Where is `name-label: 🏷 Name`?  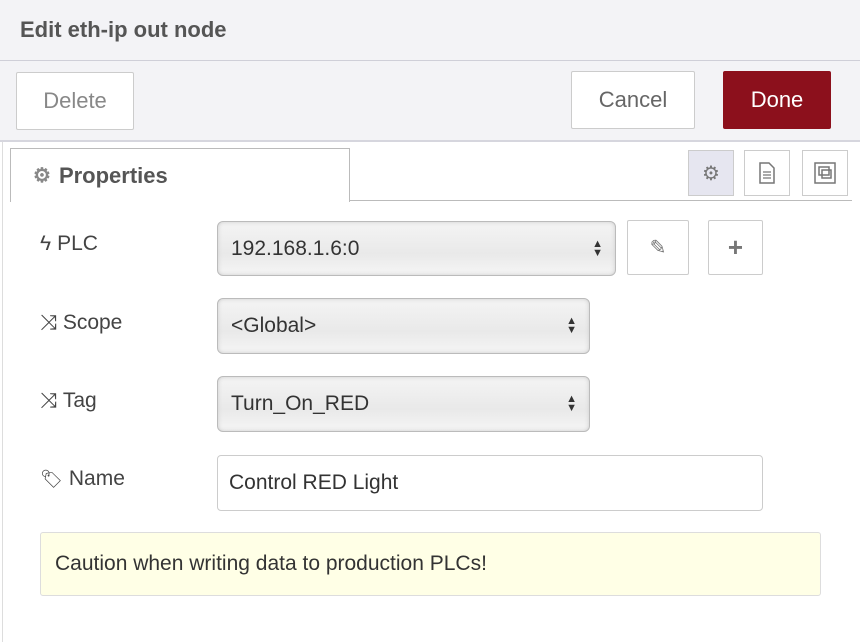 name-label: 🏷 Name is located at coordinates (82, 479).